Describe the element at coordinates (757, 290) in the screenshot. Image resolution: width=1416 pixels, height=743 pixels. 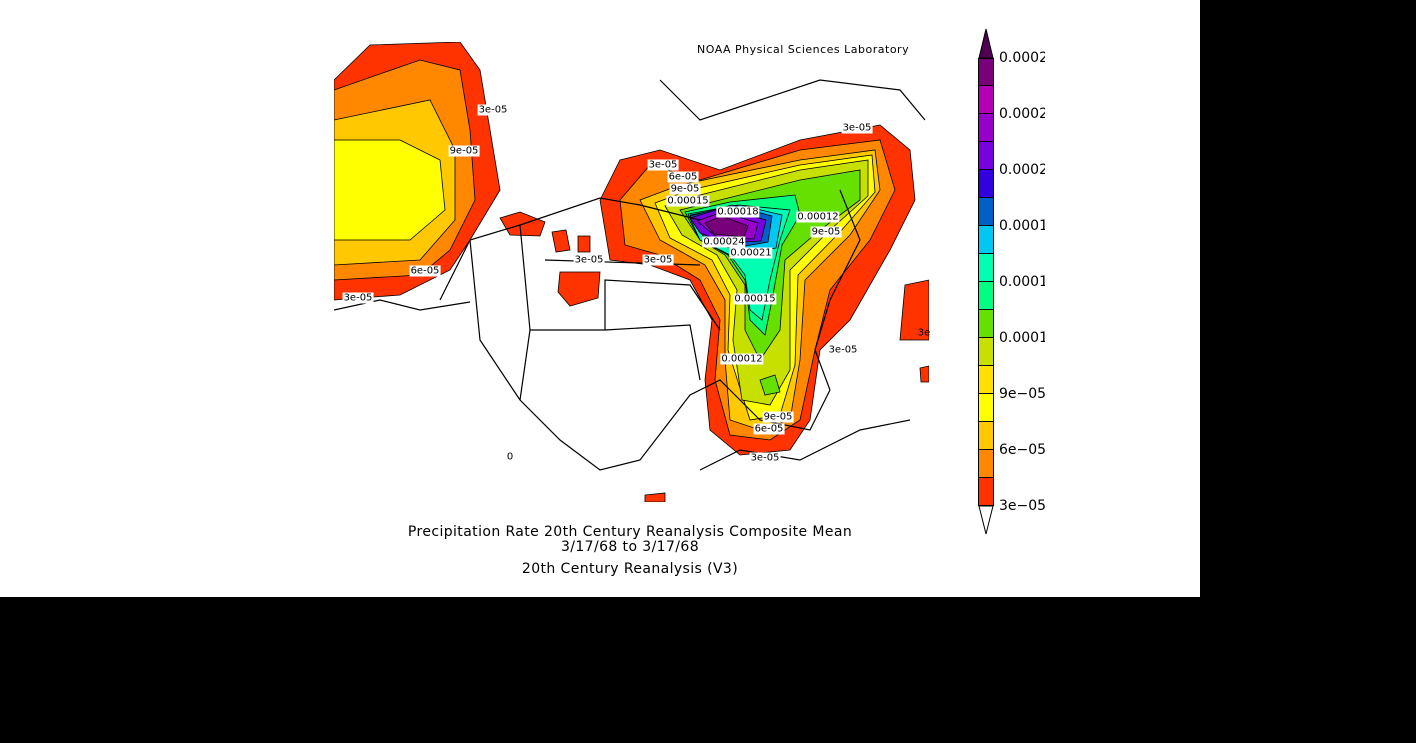
I see `east-precip-system` at that location.